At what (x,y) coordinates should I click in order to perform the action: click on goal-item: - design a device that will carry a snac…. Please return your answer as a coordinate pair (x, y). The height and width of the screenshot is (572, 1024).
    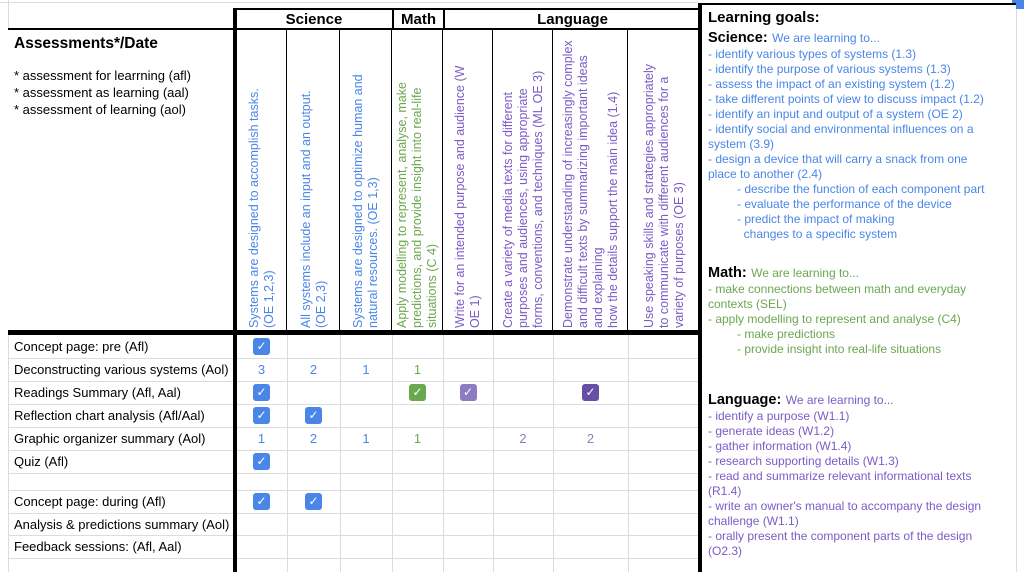
    Looking at the image, I should click on (838, 166).